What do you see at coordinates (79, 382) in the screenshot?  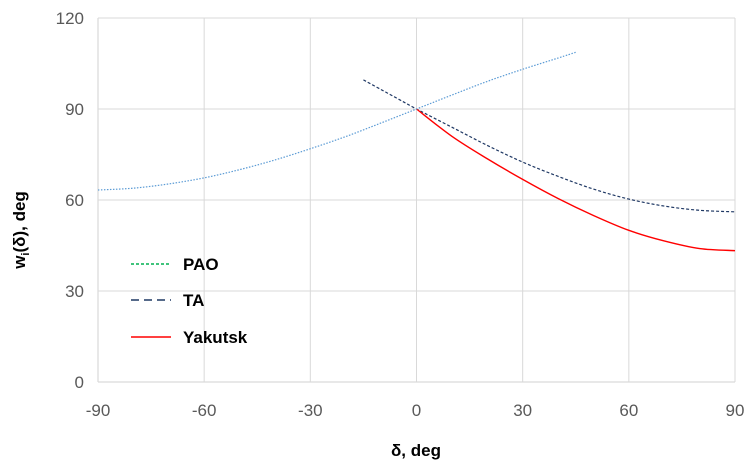 I see `y-tick-label: 0` at bounding box center [79, 382].